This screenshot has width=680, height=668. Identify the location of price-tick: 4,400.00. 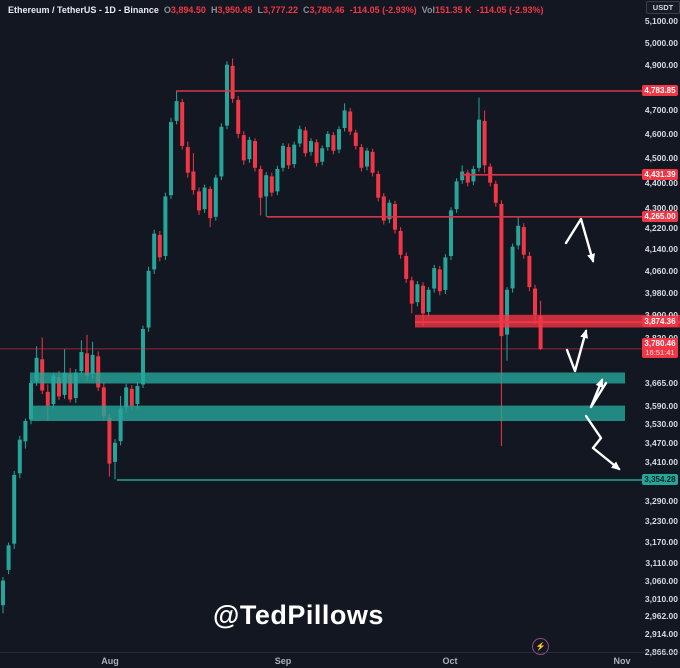
(661, 182).